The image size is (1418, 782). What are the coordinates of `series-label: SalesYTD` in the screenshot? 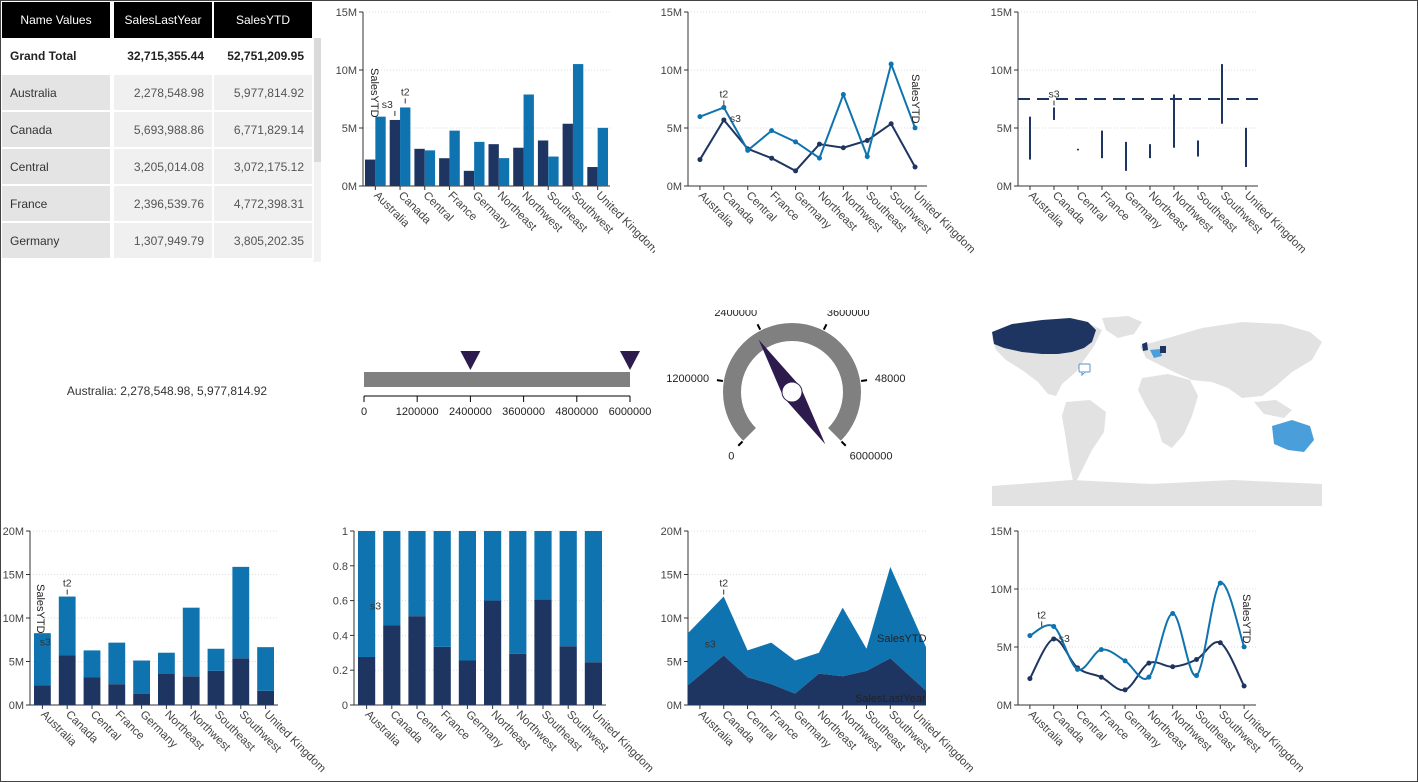 It's located at (1246, 619).